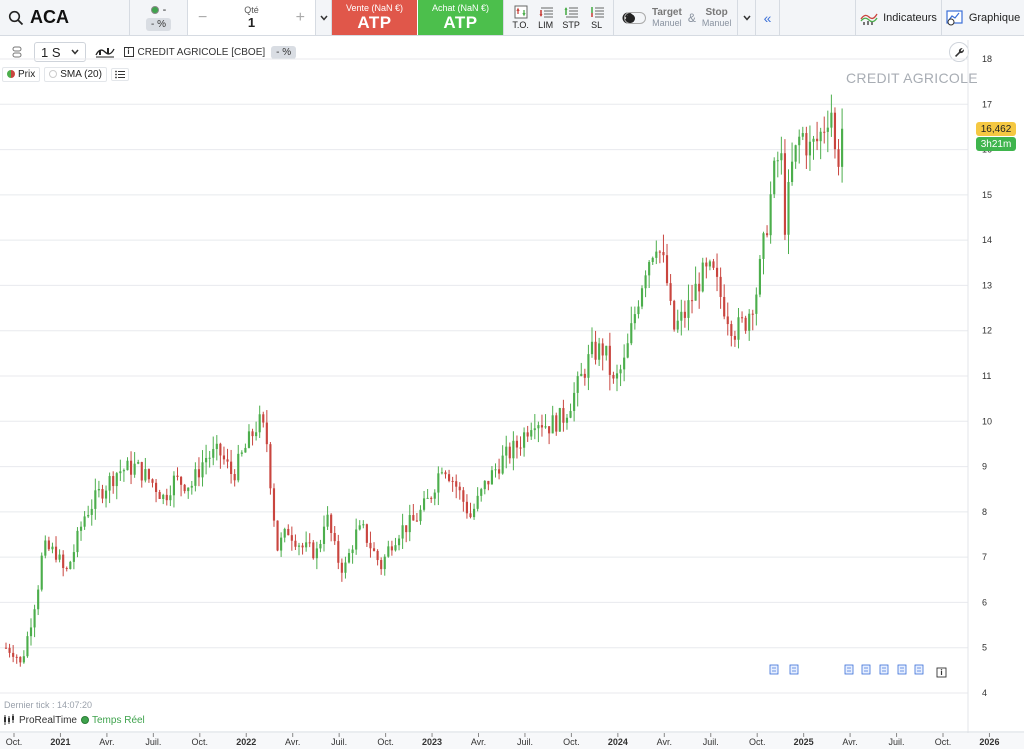  What do you see at coordinates (65, 17) in the screenshot?
I see `symbol-search: ACA` at bounding box center [65, 17].